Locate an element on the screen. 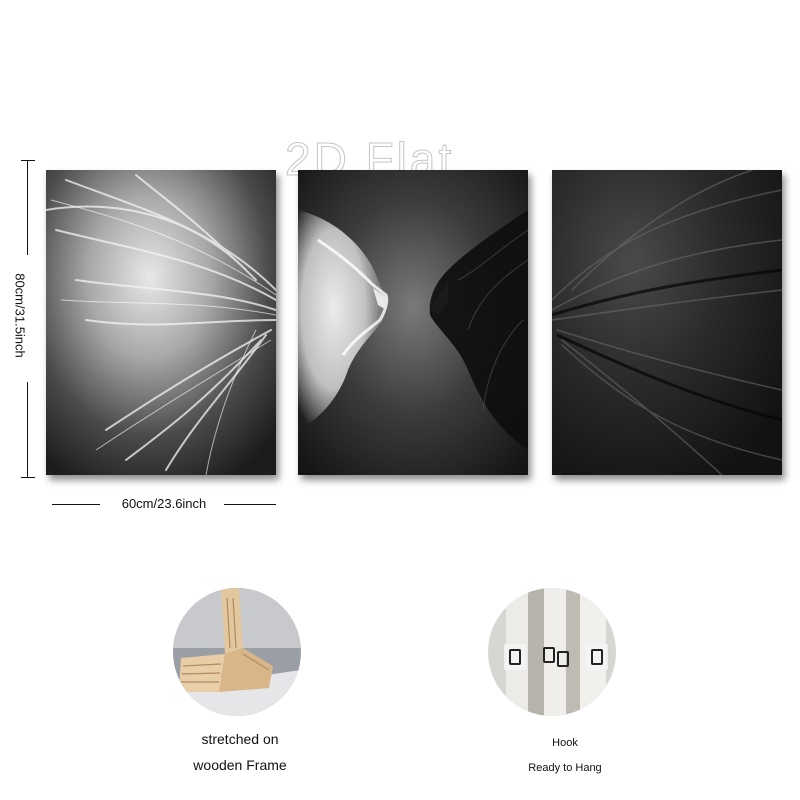  hook-caption-line1: Hook is located at coordinates (565, 743).